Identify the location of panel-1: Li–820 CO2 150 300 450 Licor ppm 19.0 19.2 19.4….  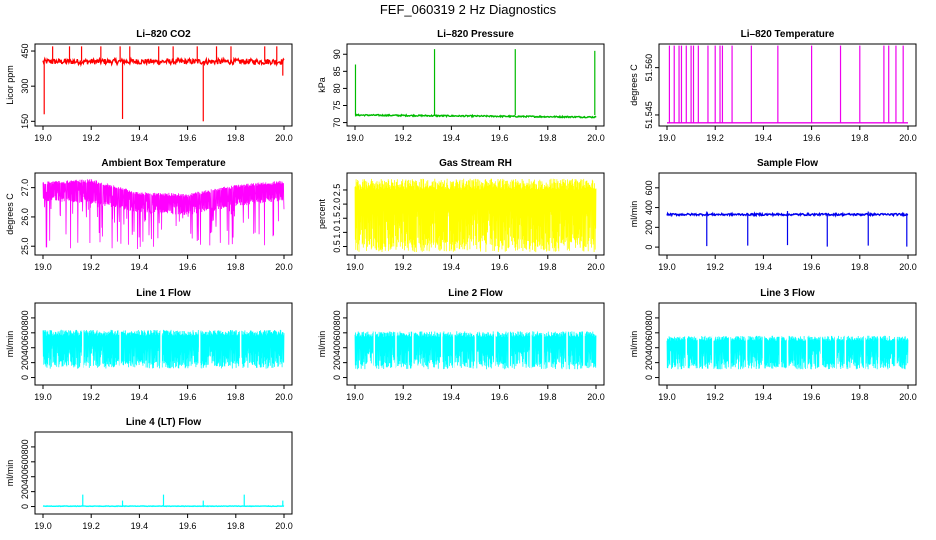
(149, 86).